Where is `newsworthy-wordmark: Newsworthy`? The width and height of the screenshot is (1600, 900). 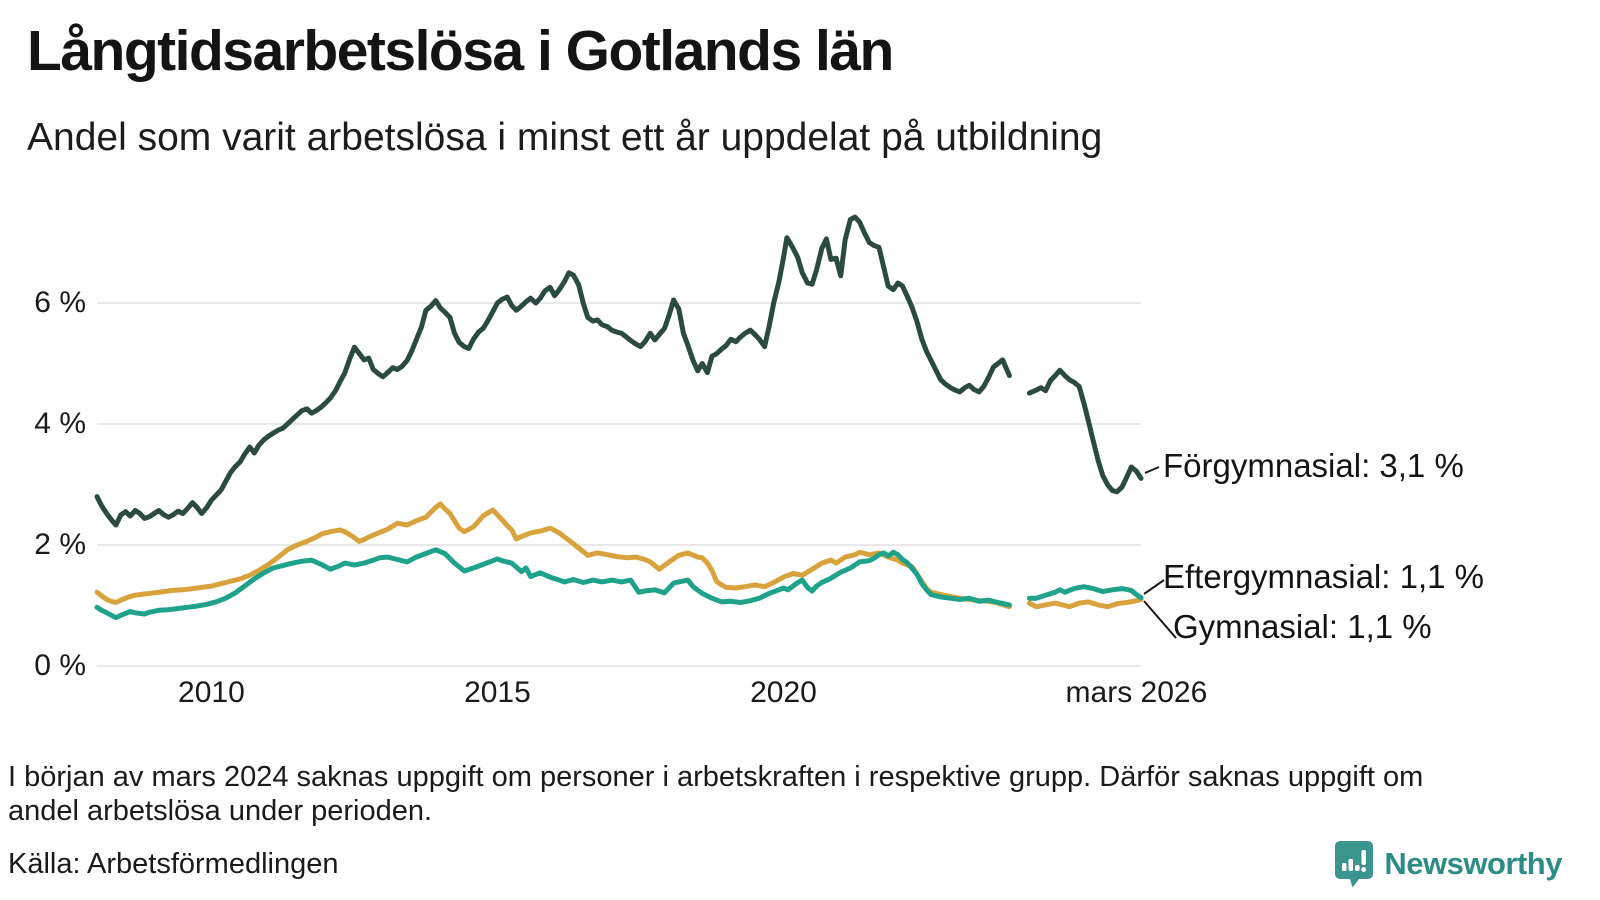
newsworthy-wordmark: Newsworthy is located at coordinates (1473, 863).